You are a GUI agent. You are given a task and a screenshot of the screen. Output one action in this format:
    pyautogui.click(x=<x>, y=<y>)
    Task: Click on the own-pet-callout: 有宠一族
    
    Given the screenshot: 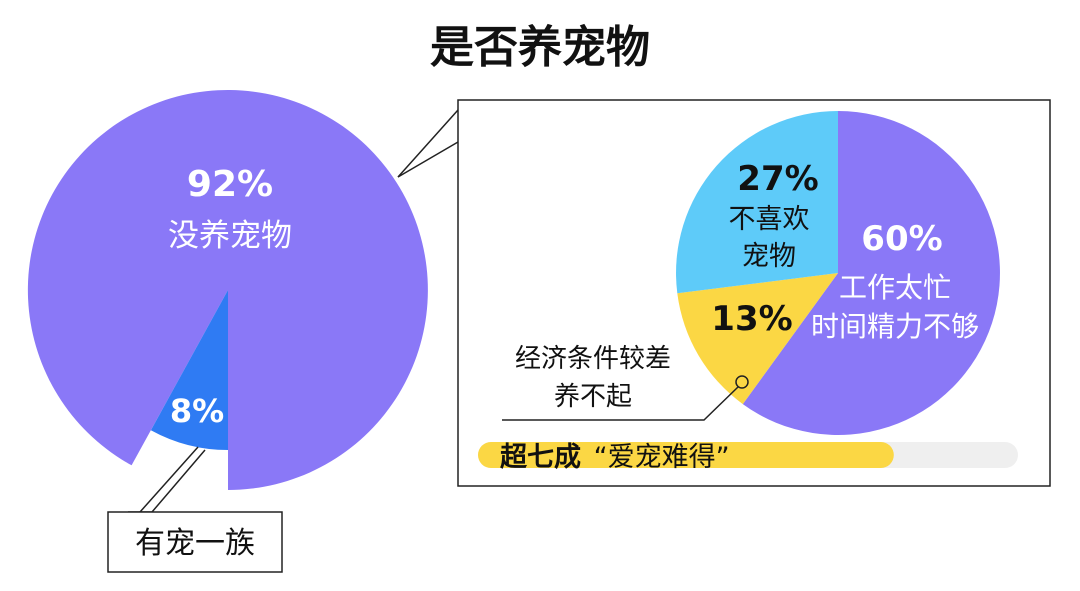 What is the action you would take?
    pyautogui.click(x=195, y=509)
    